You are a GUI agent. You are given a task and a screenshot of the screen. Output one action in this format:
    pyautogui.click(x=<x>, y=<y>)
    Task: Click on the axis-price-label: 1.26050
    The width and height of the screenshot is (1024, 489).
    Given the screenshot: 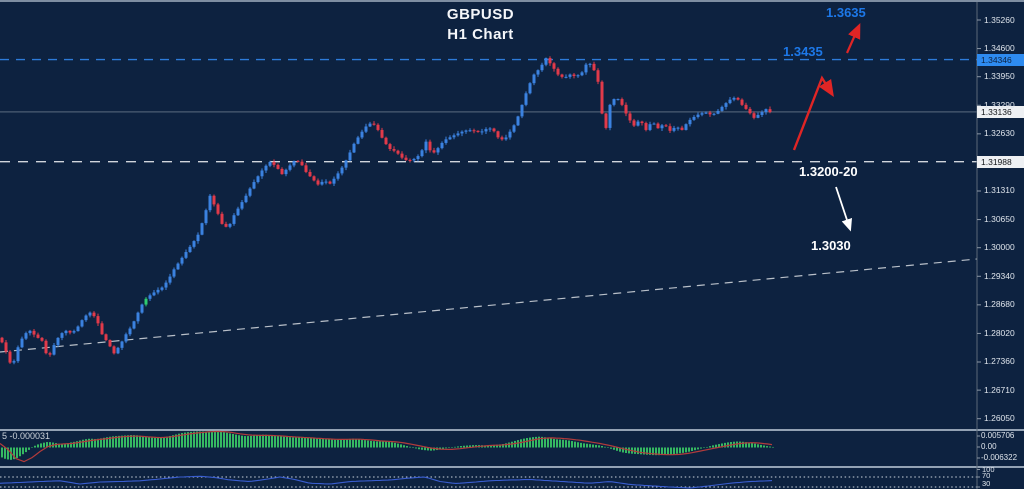 What is the action you would take?
    pyautogui.click(x=999, y=418)
    